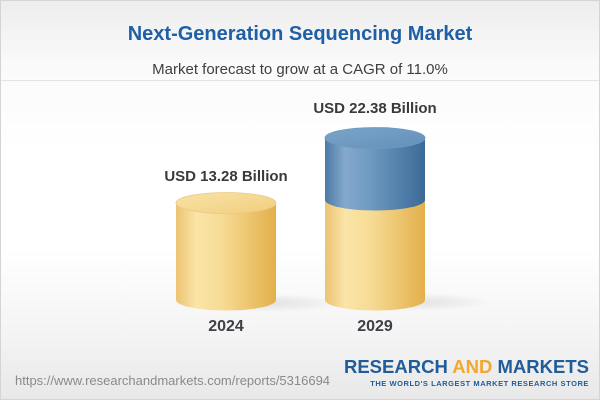  I want to click on logo-word-research: RESEARCH, so click(395, 366).